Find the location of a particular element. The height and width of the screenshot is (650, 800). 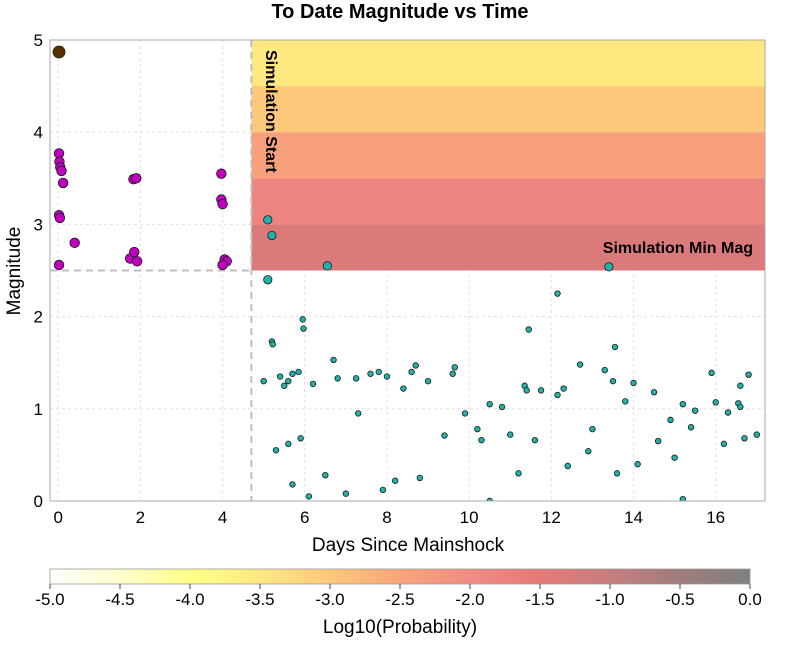

x-tick-label: 6 is located at coordinates (304, 517).